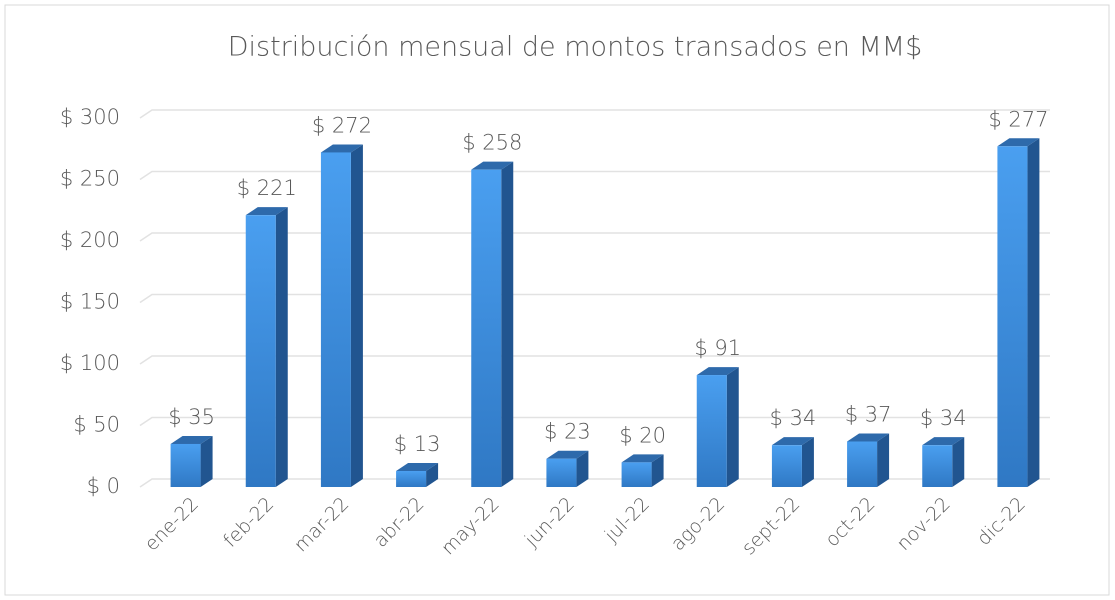 The image size is (1115, 600). I want to click on y-tick-label: $ 0, so click(103, 486).